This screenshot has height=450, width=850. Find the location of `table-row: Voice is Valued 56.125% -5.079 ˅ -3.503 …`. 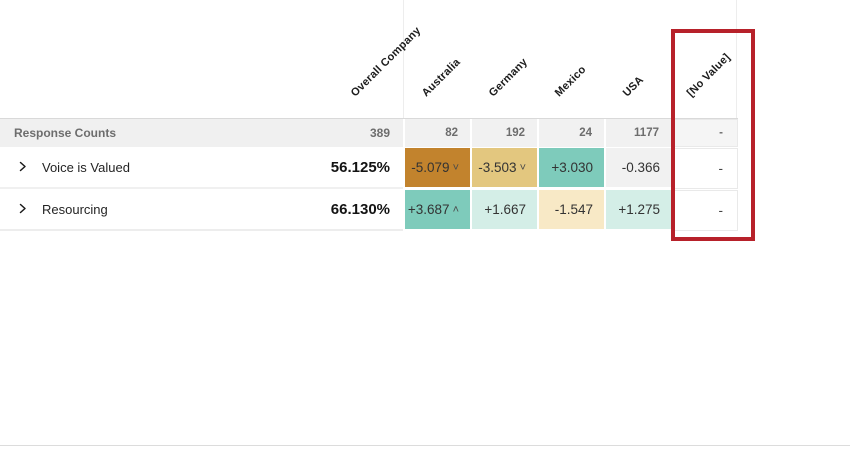

table-row: Voice is Valued 56.125% -5.079 ˅ -3.503 … is located at coordinates (369, 168).